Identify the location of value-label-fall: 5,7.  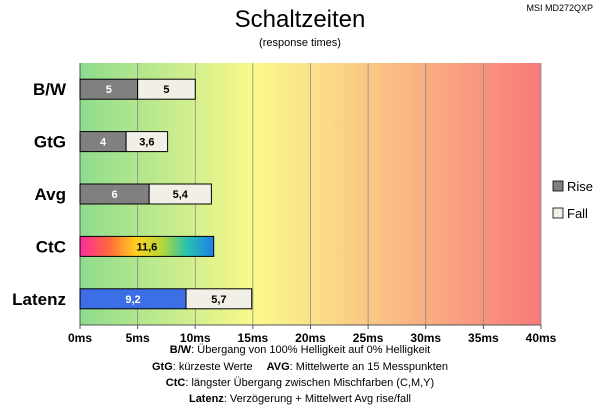
(218, 300).